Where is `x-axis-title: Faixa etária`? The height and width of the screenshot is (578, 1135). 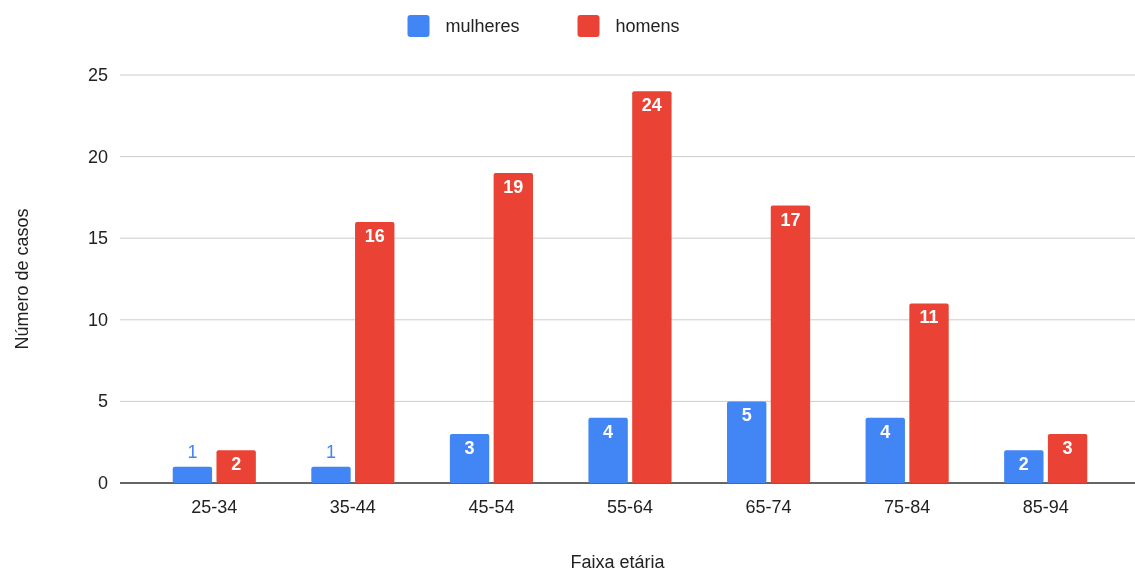 x-axis-title: Faixa etária is located at coordinates (618, 562).